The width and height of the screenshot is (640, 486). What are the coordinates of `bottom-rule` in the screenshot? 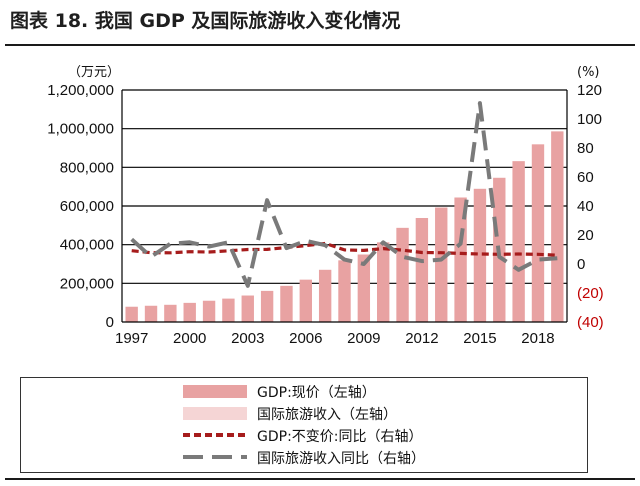 It's located at (320, 479).